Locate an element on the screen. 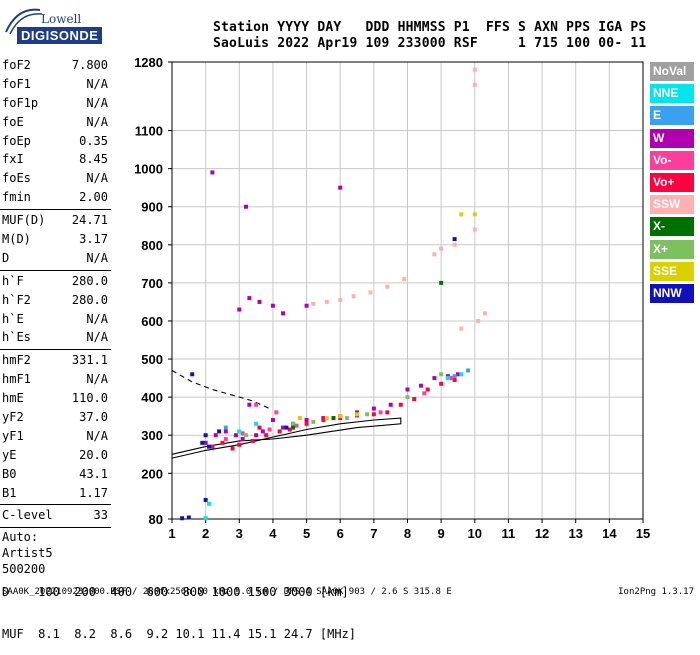 The width and height of the screenshot is (700, 655). param-name: MUF(D) is located at coordinates (24, 220).